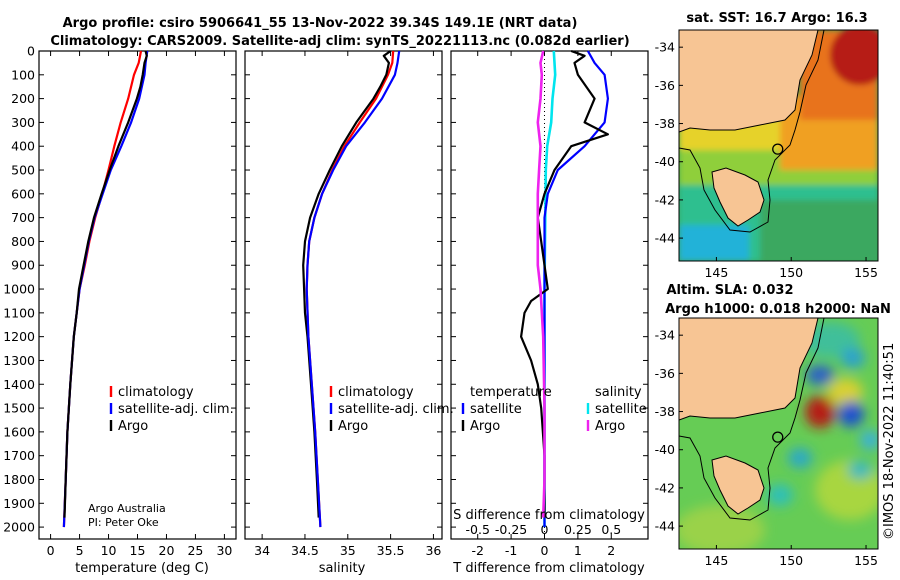 The image size is (900, 580). I want to click on temperature-xlabel: temperature (deg C), so click(142, 568).